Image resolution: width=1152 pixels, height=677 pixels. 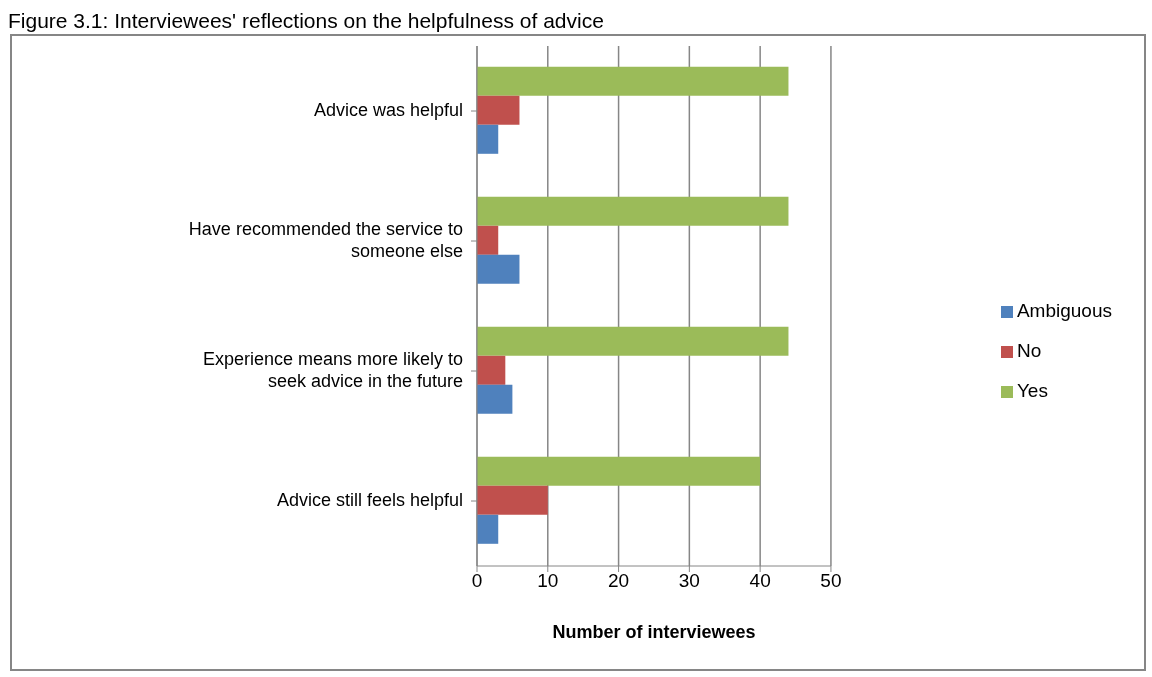 I want to click on x-tick-label: 30, so click(x=689, y=581).